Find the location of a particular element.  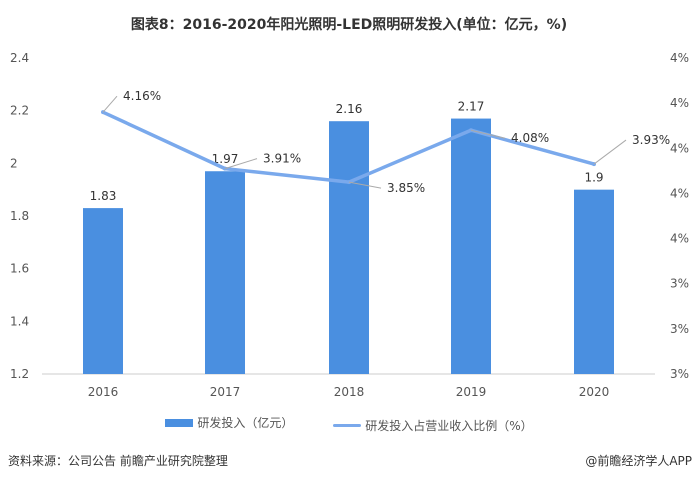

legend-swatch-bar is located at coordinates (179, 422).